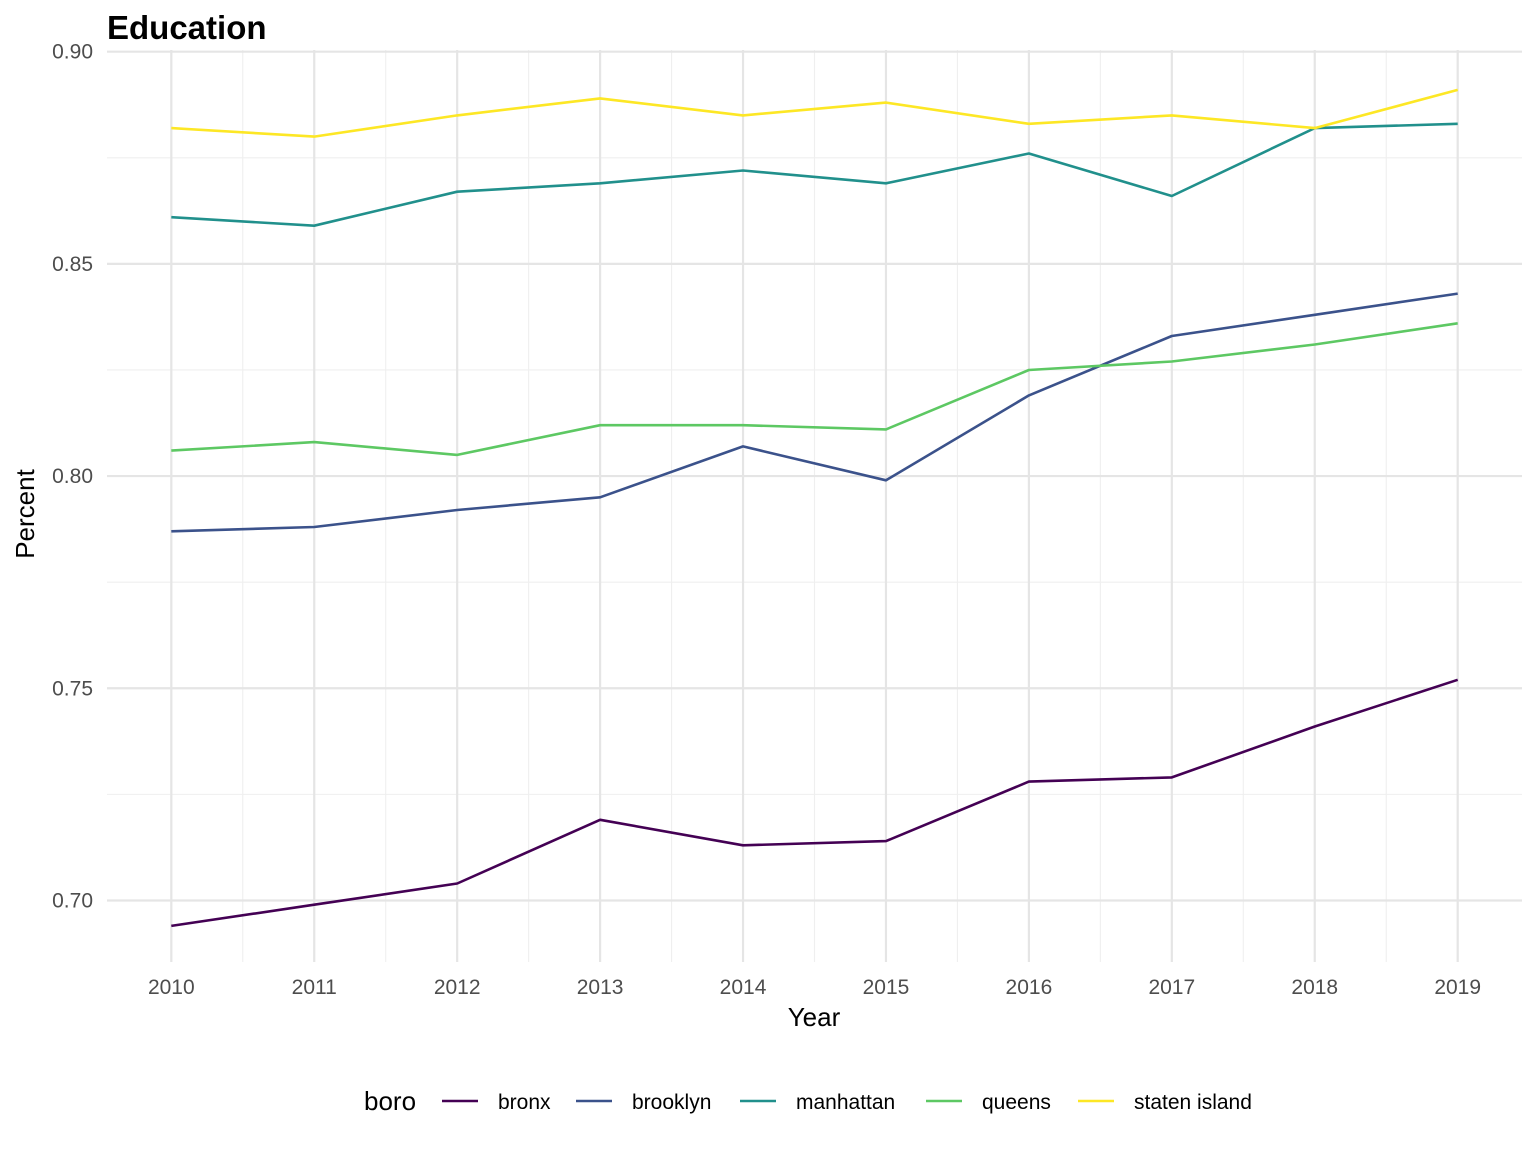 This screenshot has height=1152, width=1536. Describe the element at coordinates (814, 987) in the screenshot. I see `x-tick-labels: 2010 2011 2012 2013 2014 2015 2016 2017 2018 2019` at that location.